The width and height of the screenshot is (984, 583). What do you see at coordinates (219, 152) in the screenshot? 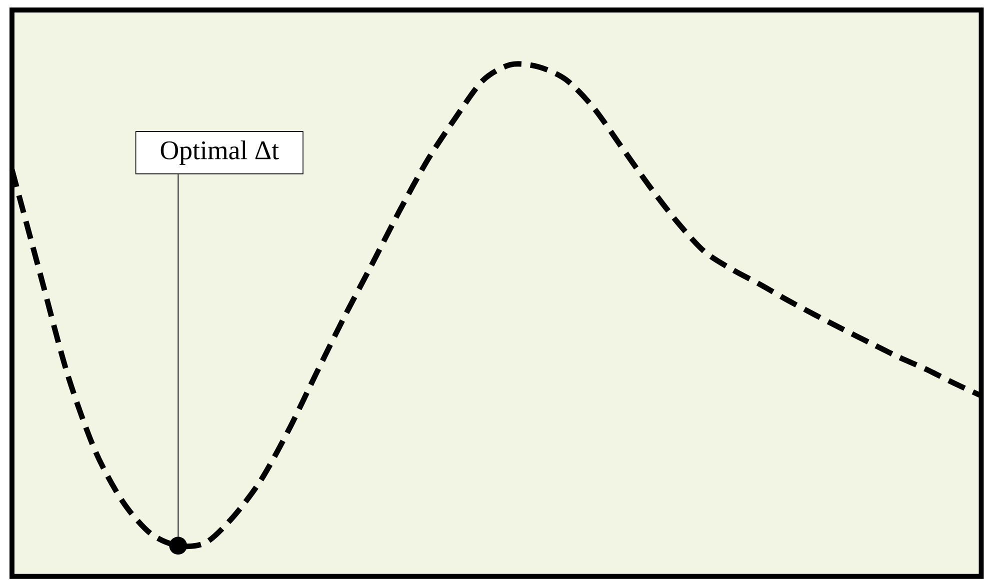
I see `annotation: Optimal Δt` at bounding box center [219, 152].